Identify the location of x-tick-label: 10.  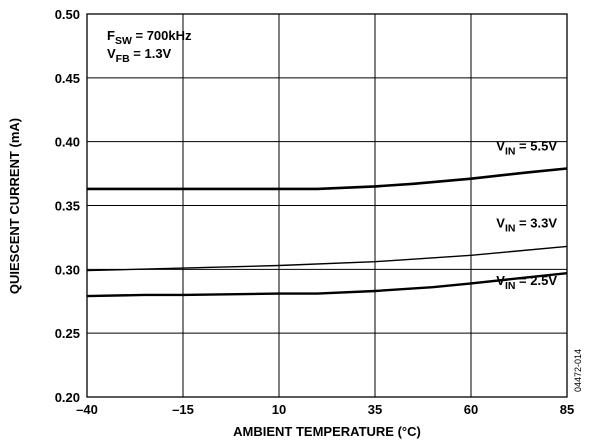
(279, 409).